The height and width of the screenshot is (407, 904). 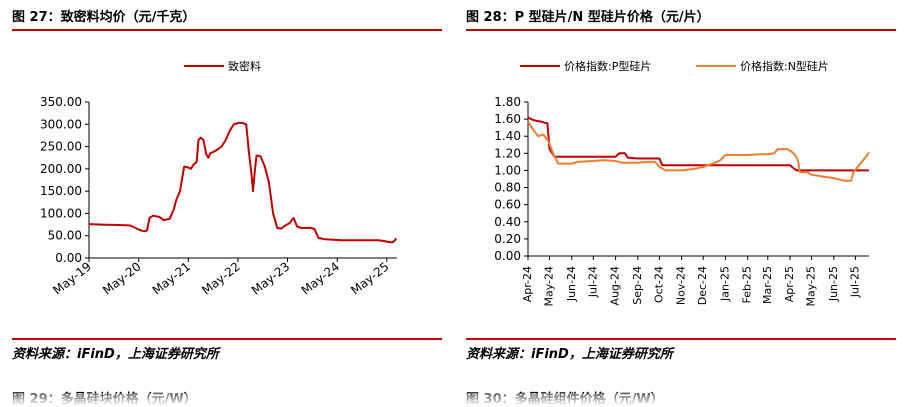 I want to click on y-tick-label: 1.40, so click(x=507, y=136).